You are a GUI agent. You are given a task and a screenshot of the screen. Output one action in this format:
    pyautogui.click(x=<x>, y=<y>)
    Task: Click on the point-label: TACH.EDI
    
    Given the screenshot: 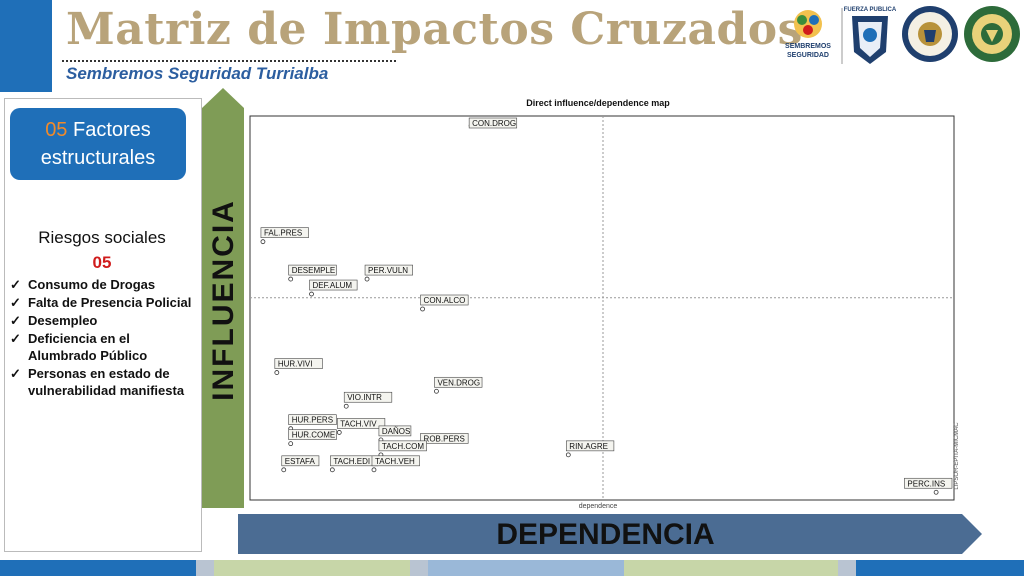 What is the action you would take?
    pyautogui.click(x=351, y=461)
    